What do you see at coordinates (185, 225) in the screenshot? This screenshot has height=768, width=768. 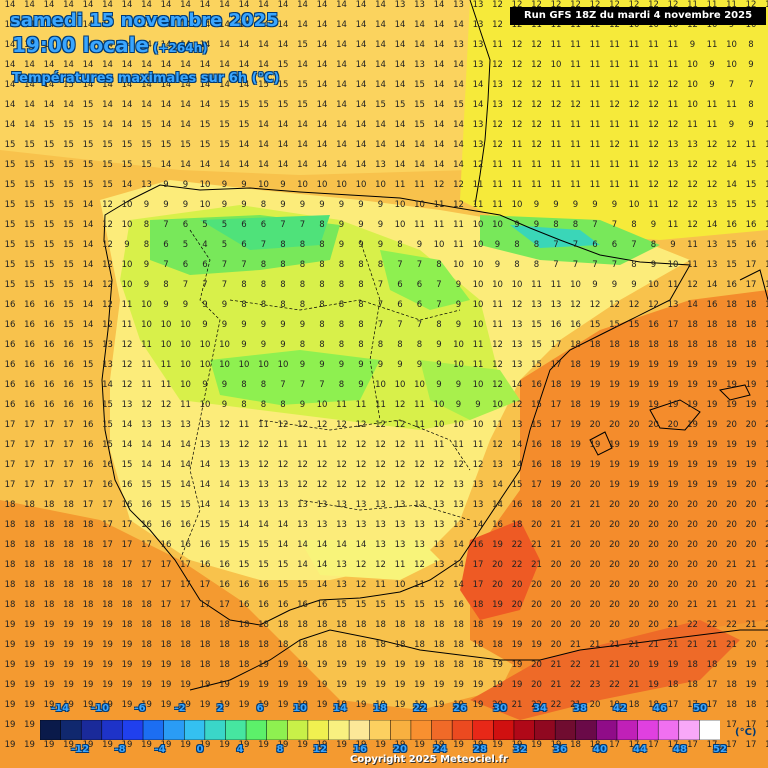 I see `grid-value: 6` at bounding box center [185, 225].